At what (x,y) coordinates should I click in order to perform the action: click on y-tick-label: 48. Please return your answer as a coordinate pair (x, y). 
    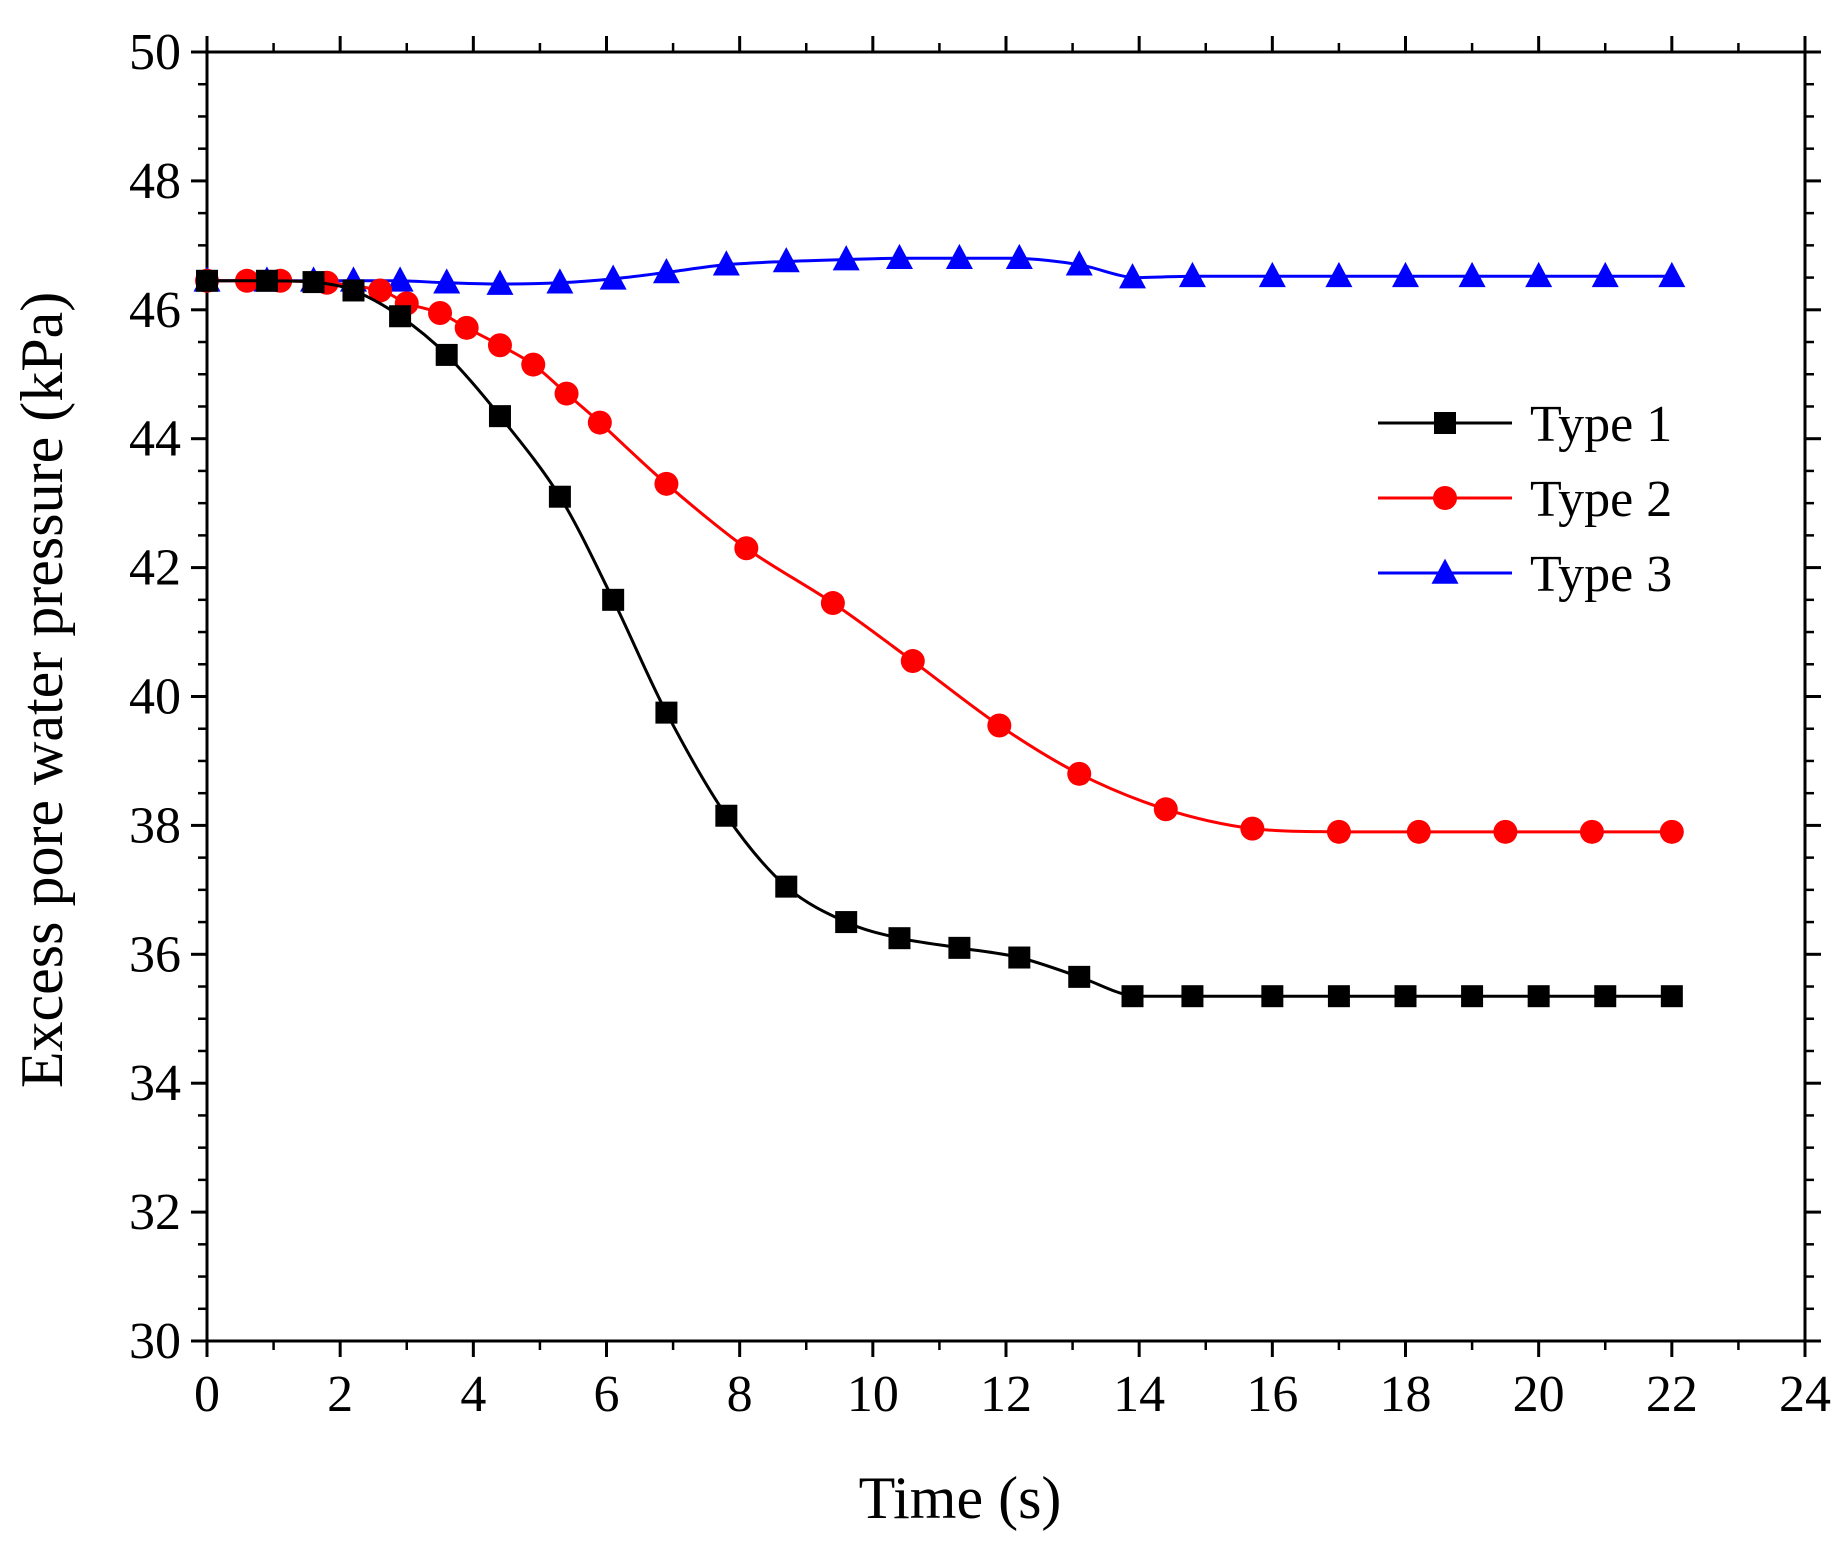
    Looking at the image, I should click on (155, 181).